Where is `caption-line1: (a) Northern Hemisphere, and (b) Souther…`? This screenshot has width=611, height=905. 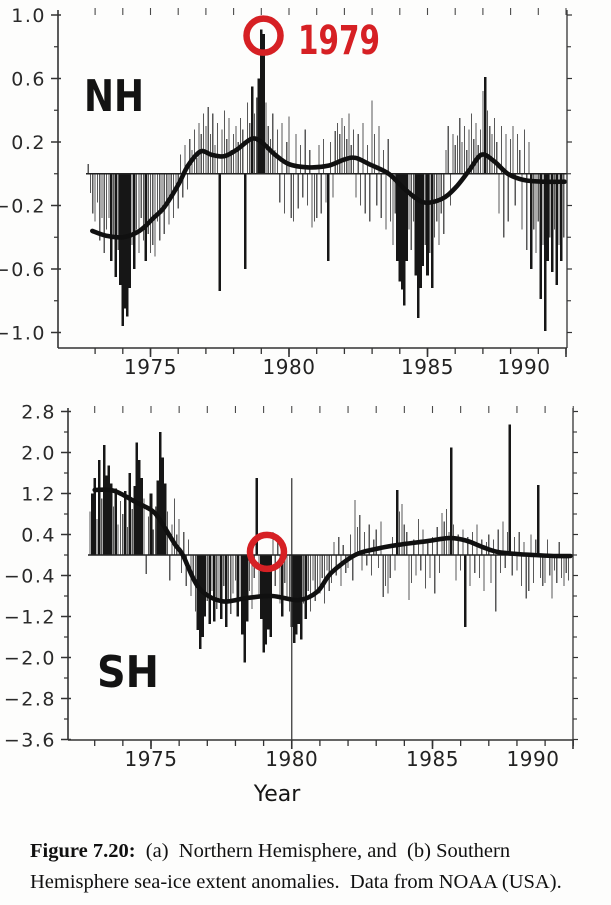
caption-line1: (a) Northern Hemisphere, and (b) Souther… is located at coordinates (323, 851).